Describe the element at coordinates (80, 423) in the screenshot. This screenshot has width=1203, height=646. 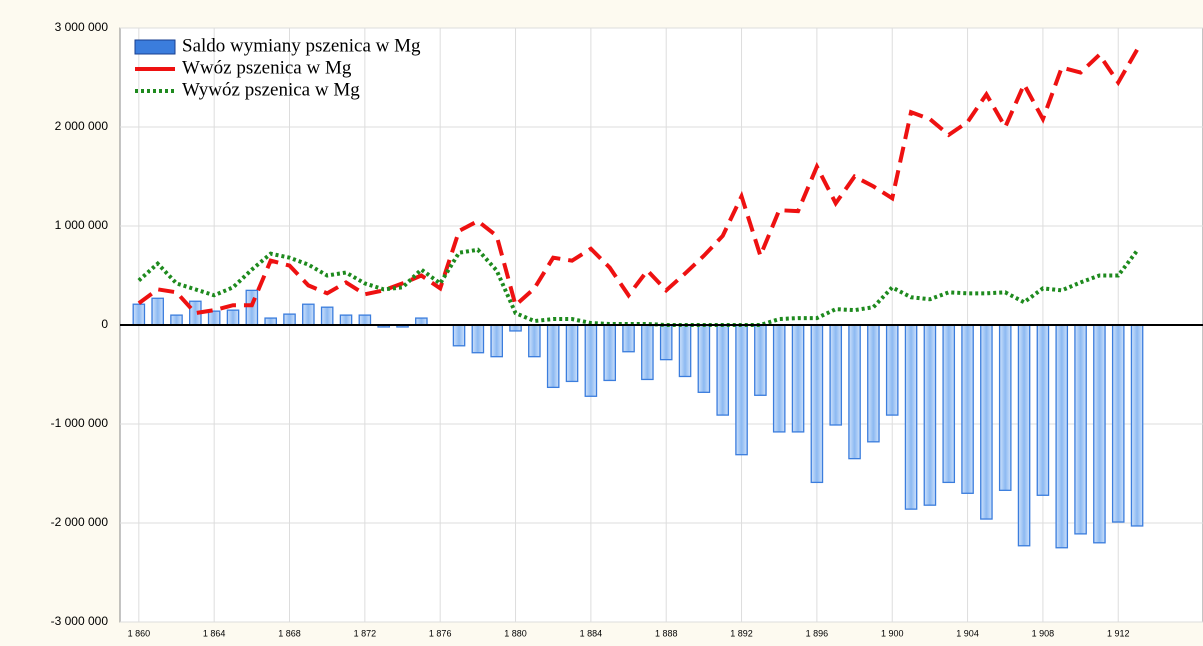
I see `y-tick-label: -1 000 000` at that location.